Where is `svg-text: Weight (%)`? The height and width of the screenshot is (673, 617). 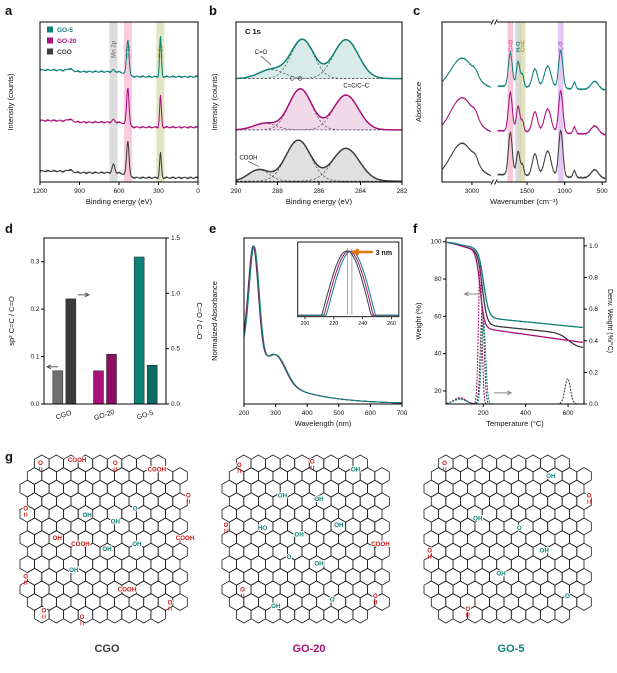 svg-text: Weight (%) is located at coordinates (418, 320).